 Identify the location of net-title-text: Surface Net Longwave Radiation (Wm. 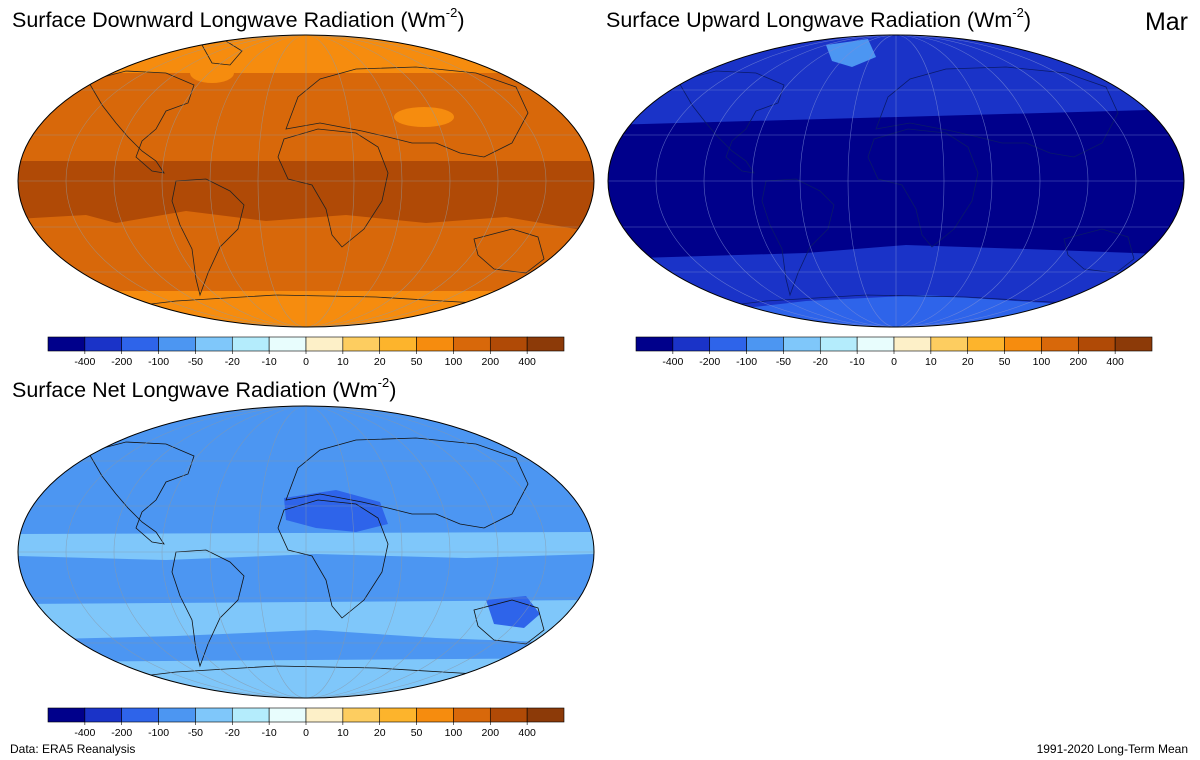
(195, 390).